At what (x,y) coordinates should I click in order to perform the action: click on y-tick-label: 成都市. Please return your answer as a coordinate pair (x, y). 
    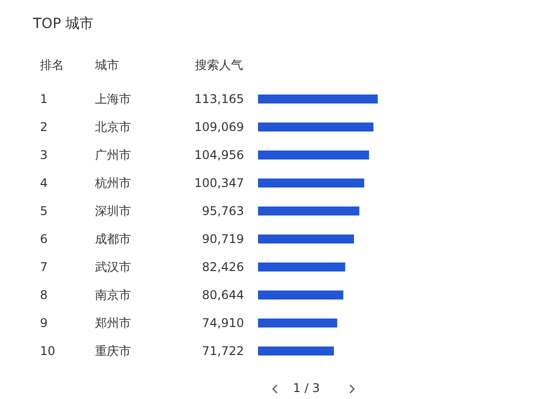
    Looking at the image, I should click on (113, 239).